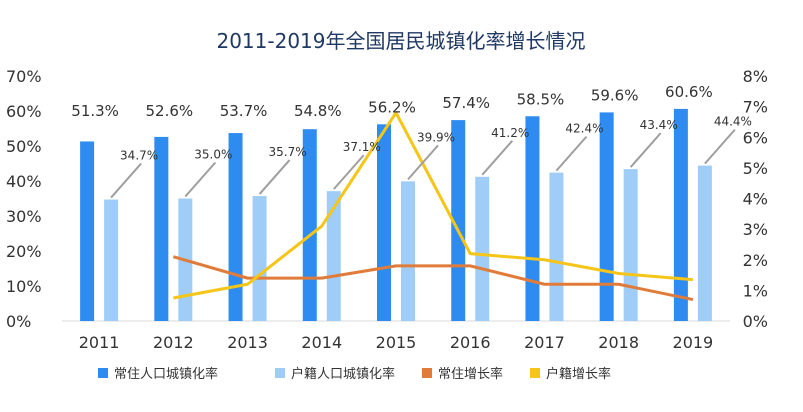 This screenshot has height=412, width=803. I want to click on left-axis: 0% 10% 20% 30% 40% 50% 60% 70%, so click(24, 199).